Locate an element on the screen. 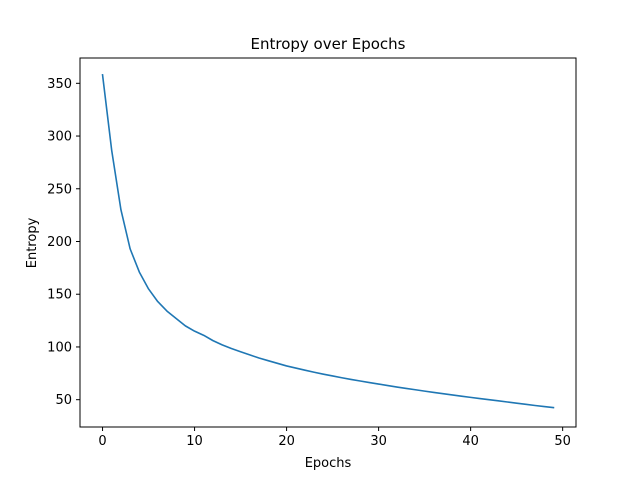  x-tick-label: 40 is located at coordinates (470, 441).